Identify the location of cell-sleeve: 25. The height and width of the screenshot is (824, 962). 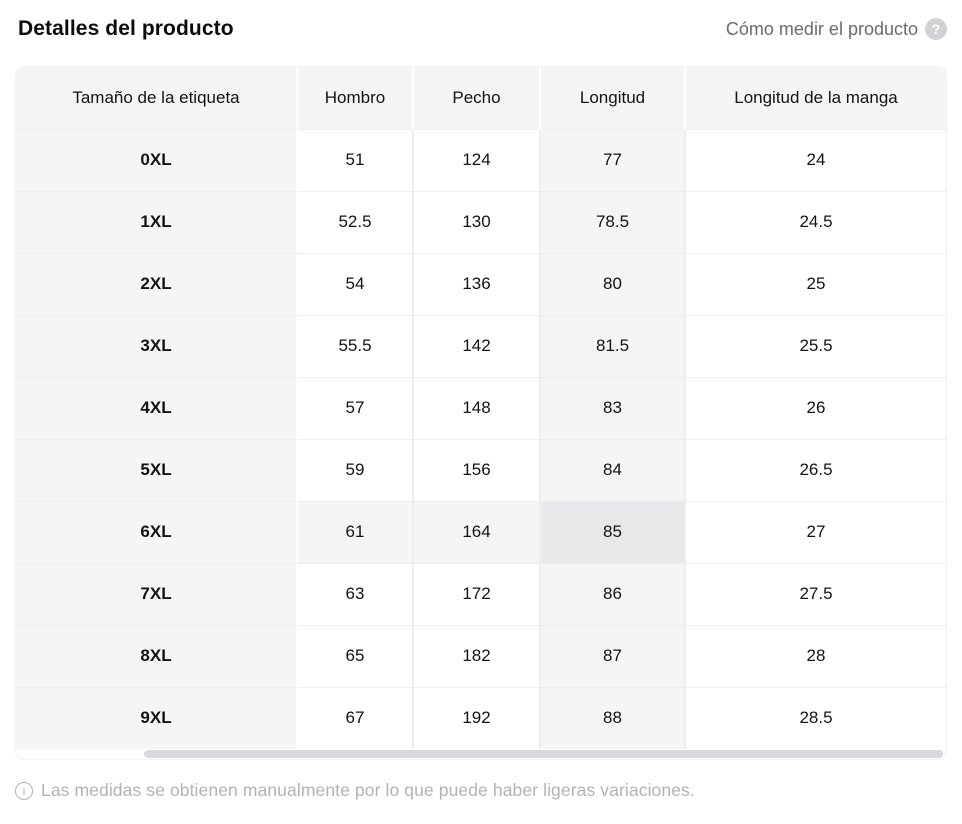
(815, 283).